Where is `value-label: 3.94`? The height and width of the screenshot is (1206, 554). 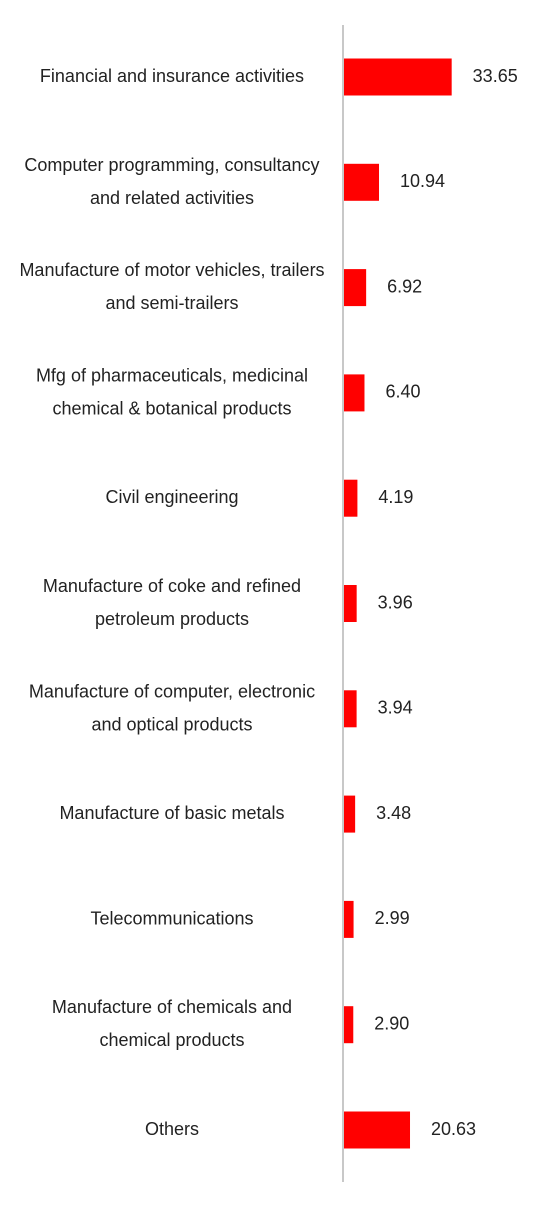 value-label: 3.94 is located at coordinates (395, 708).